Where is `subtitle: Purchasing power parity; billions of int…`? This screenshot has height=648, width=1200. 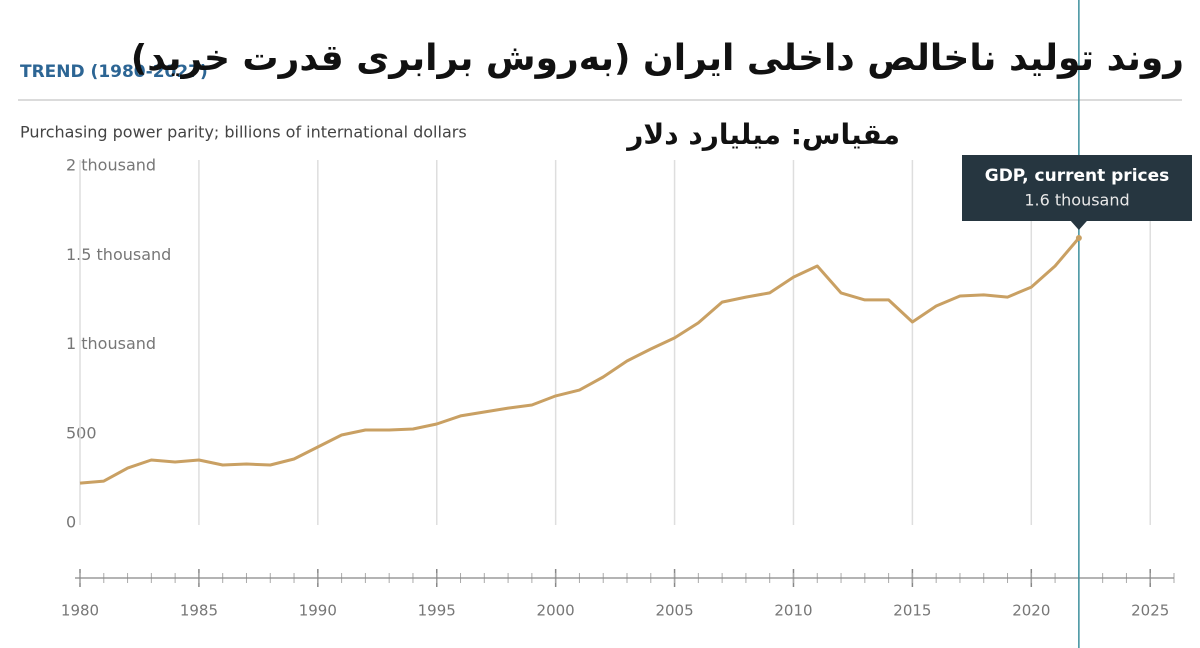
subtitle: Purchasing power parity; billions of int… is located at coordinates (243, 132).